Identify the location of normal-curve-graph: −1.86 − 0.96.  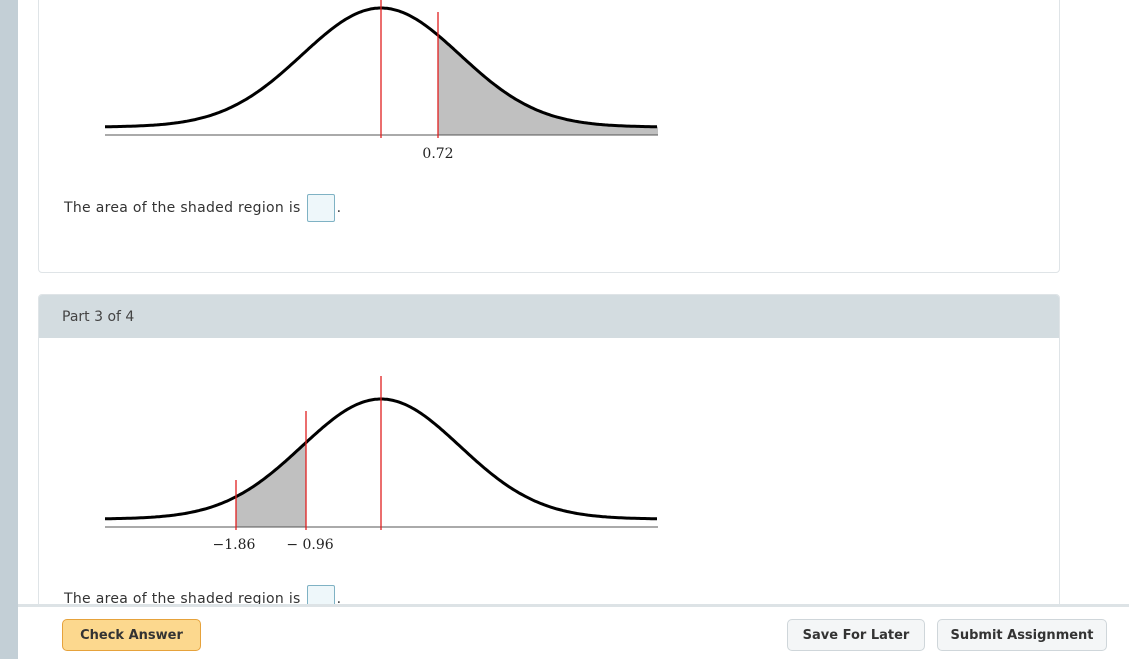
(381, 464).